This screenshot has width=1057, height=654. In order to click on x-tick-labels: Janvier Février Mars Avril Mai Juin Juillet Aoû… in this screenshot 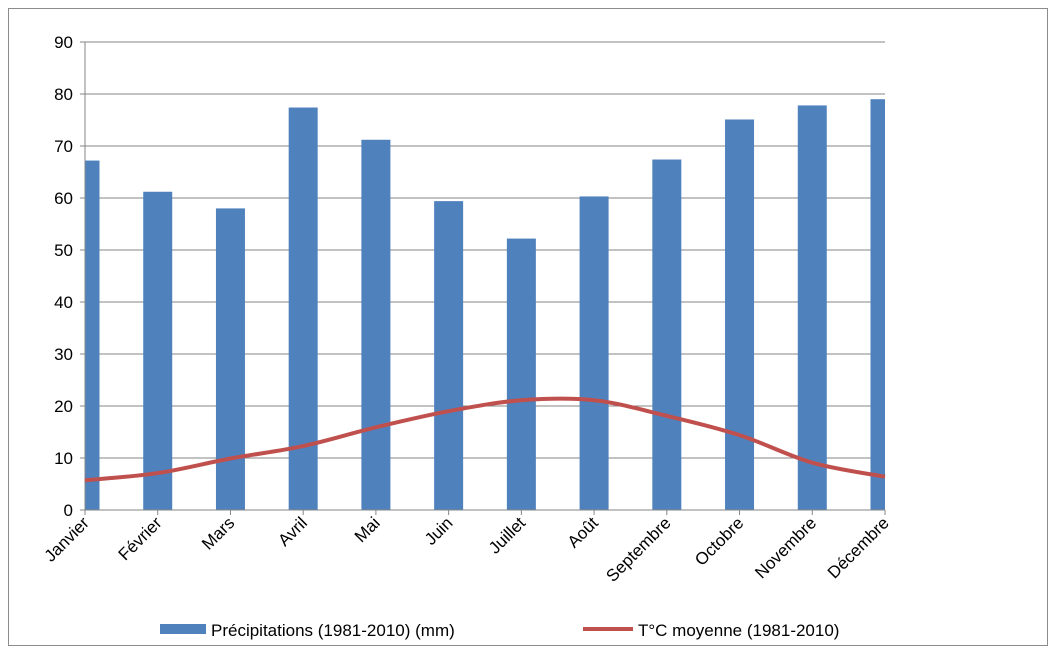, I will do `click(467, 549)`.